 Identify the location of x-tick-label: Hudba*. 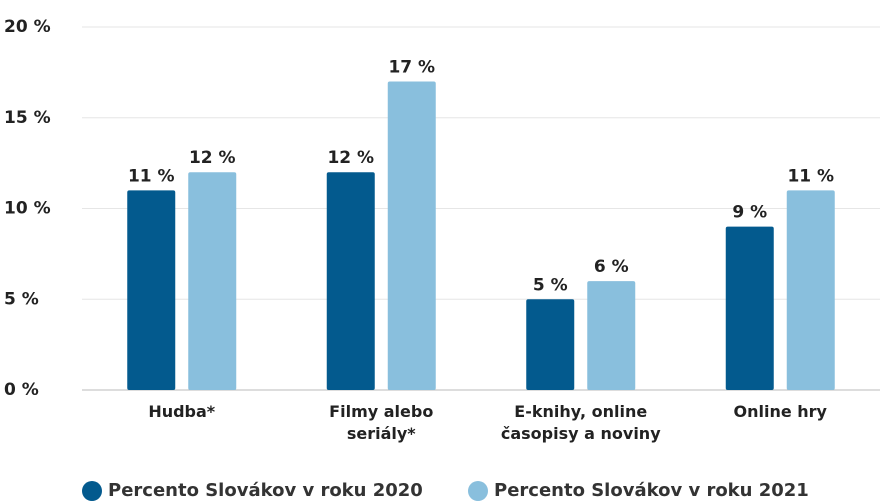
(182, 411).